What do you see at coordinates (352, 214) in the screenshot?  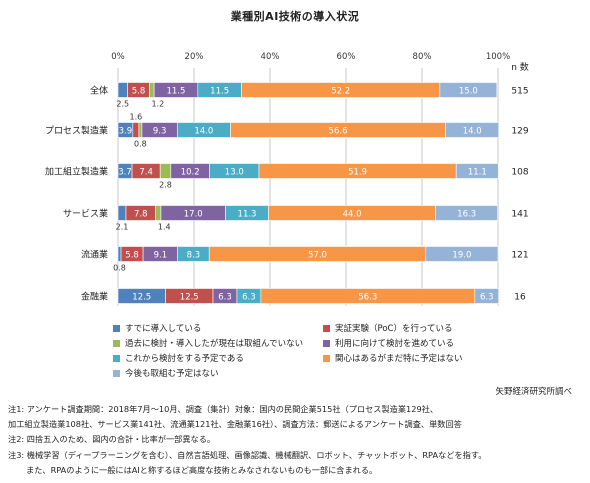 I see `data-label: 44.0` at bounding box center [352, 214].